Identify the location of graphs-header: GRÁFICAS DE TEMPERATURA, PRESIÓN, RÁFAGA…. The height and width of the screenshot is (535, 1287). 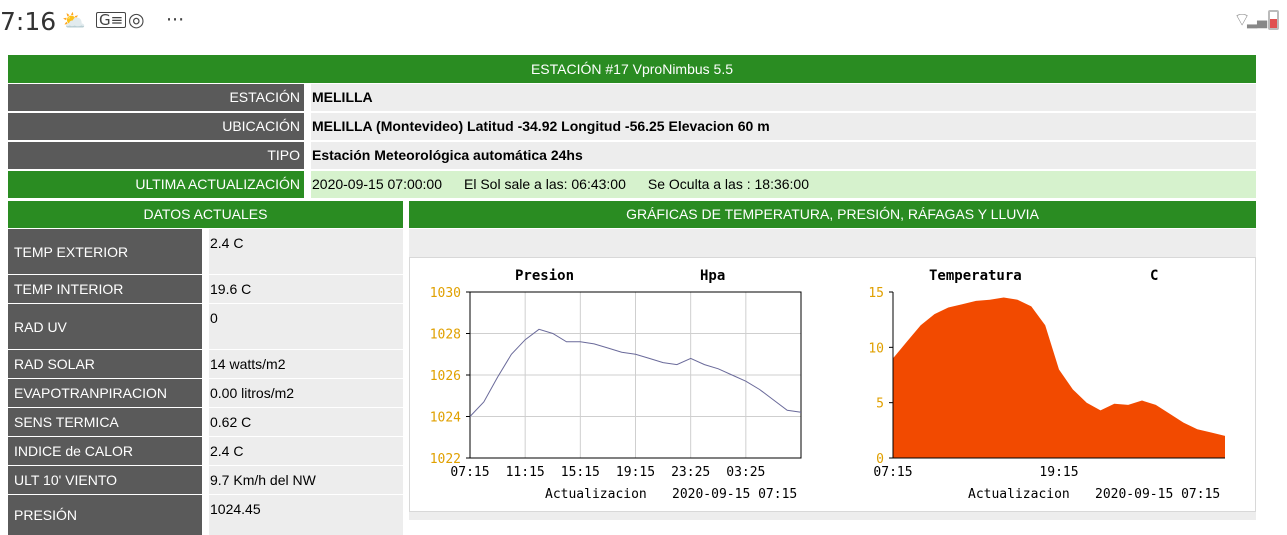
(832, 214).